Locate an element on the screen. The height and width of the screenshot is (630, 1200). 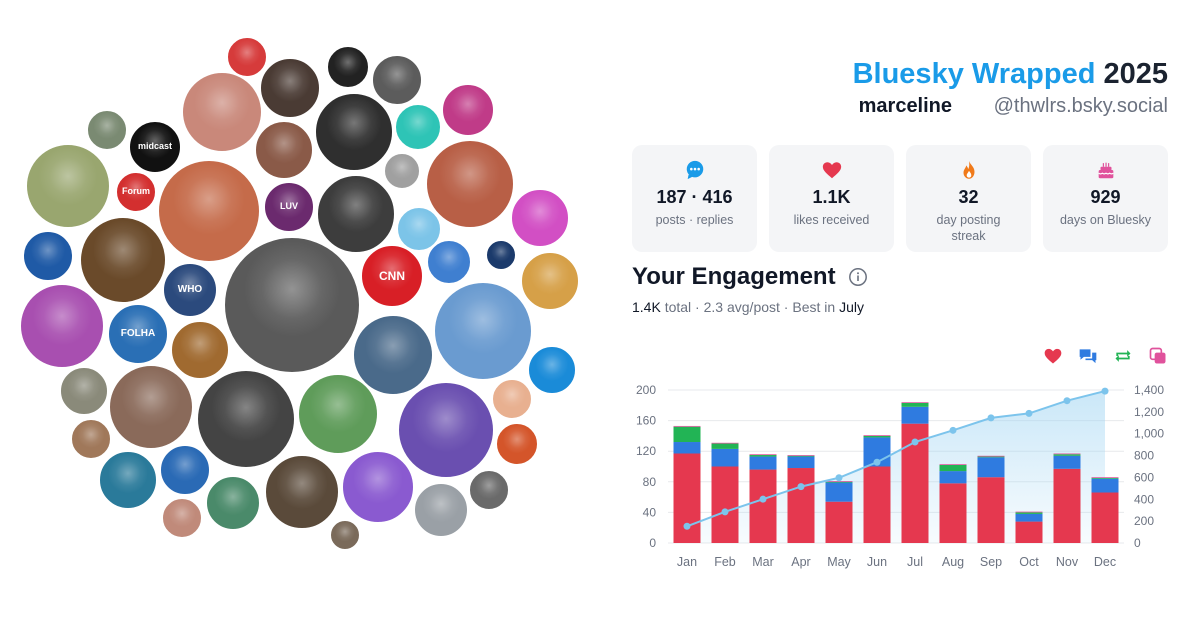
stat-value: 929 is located at coordinates (1105, 197).